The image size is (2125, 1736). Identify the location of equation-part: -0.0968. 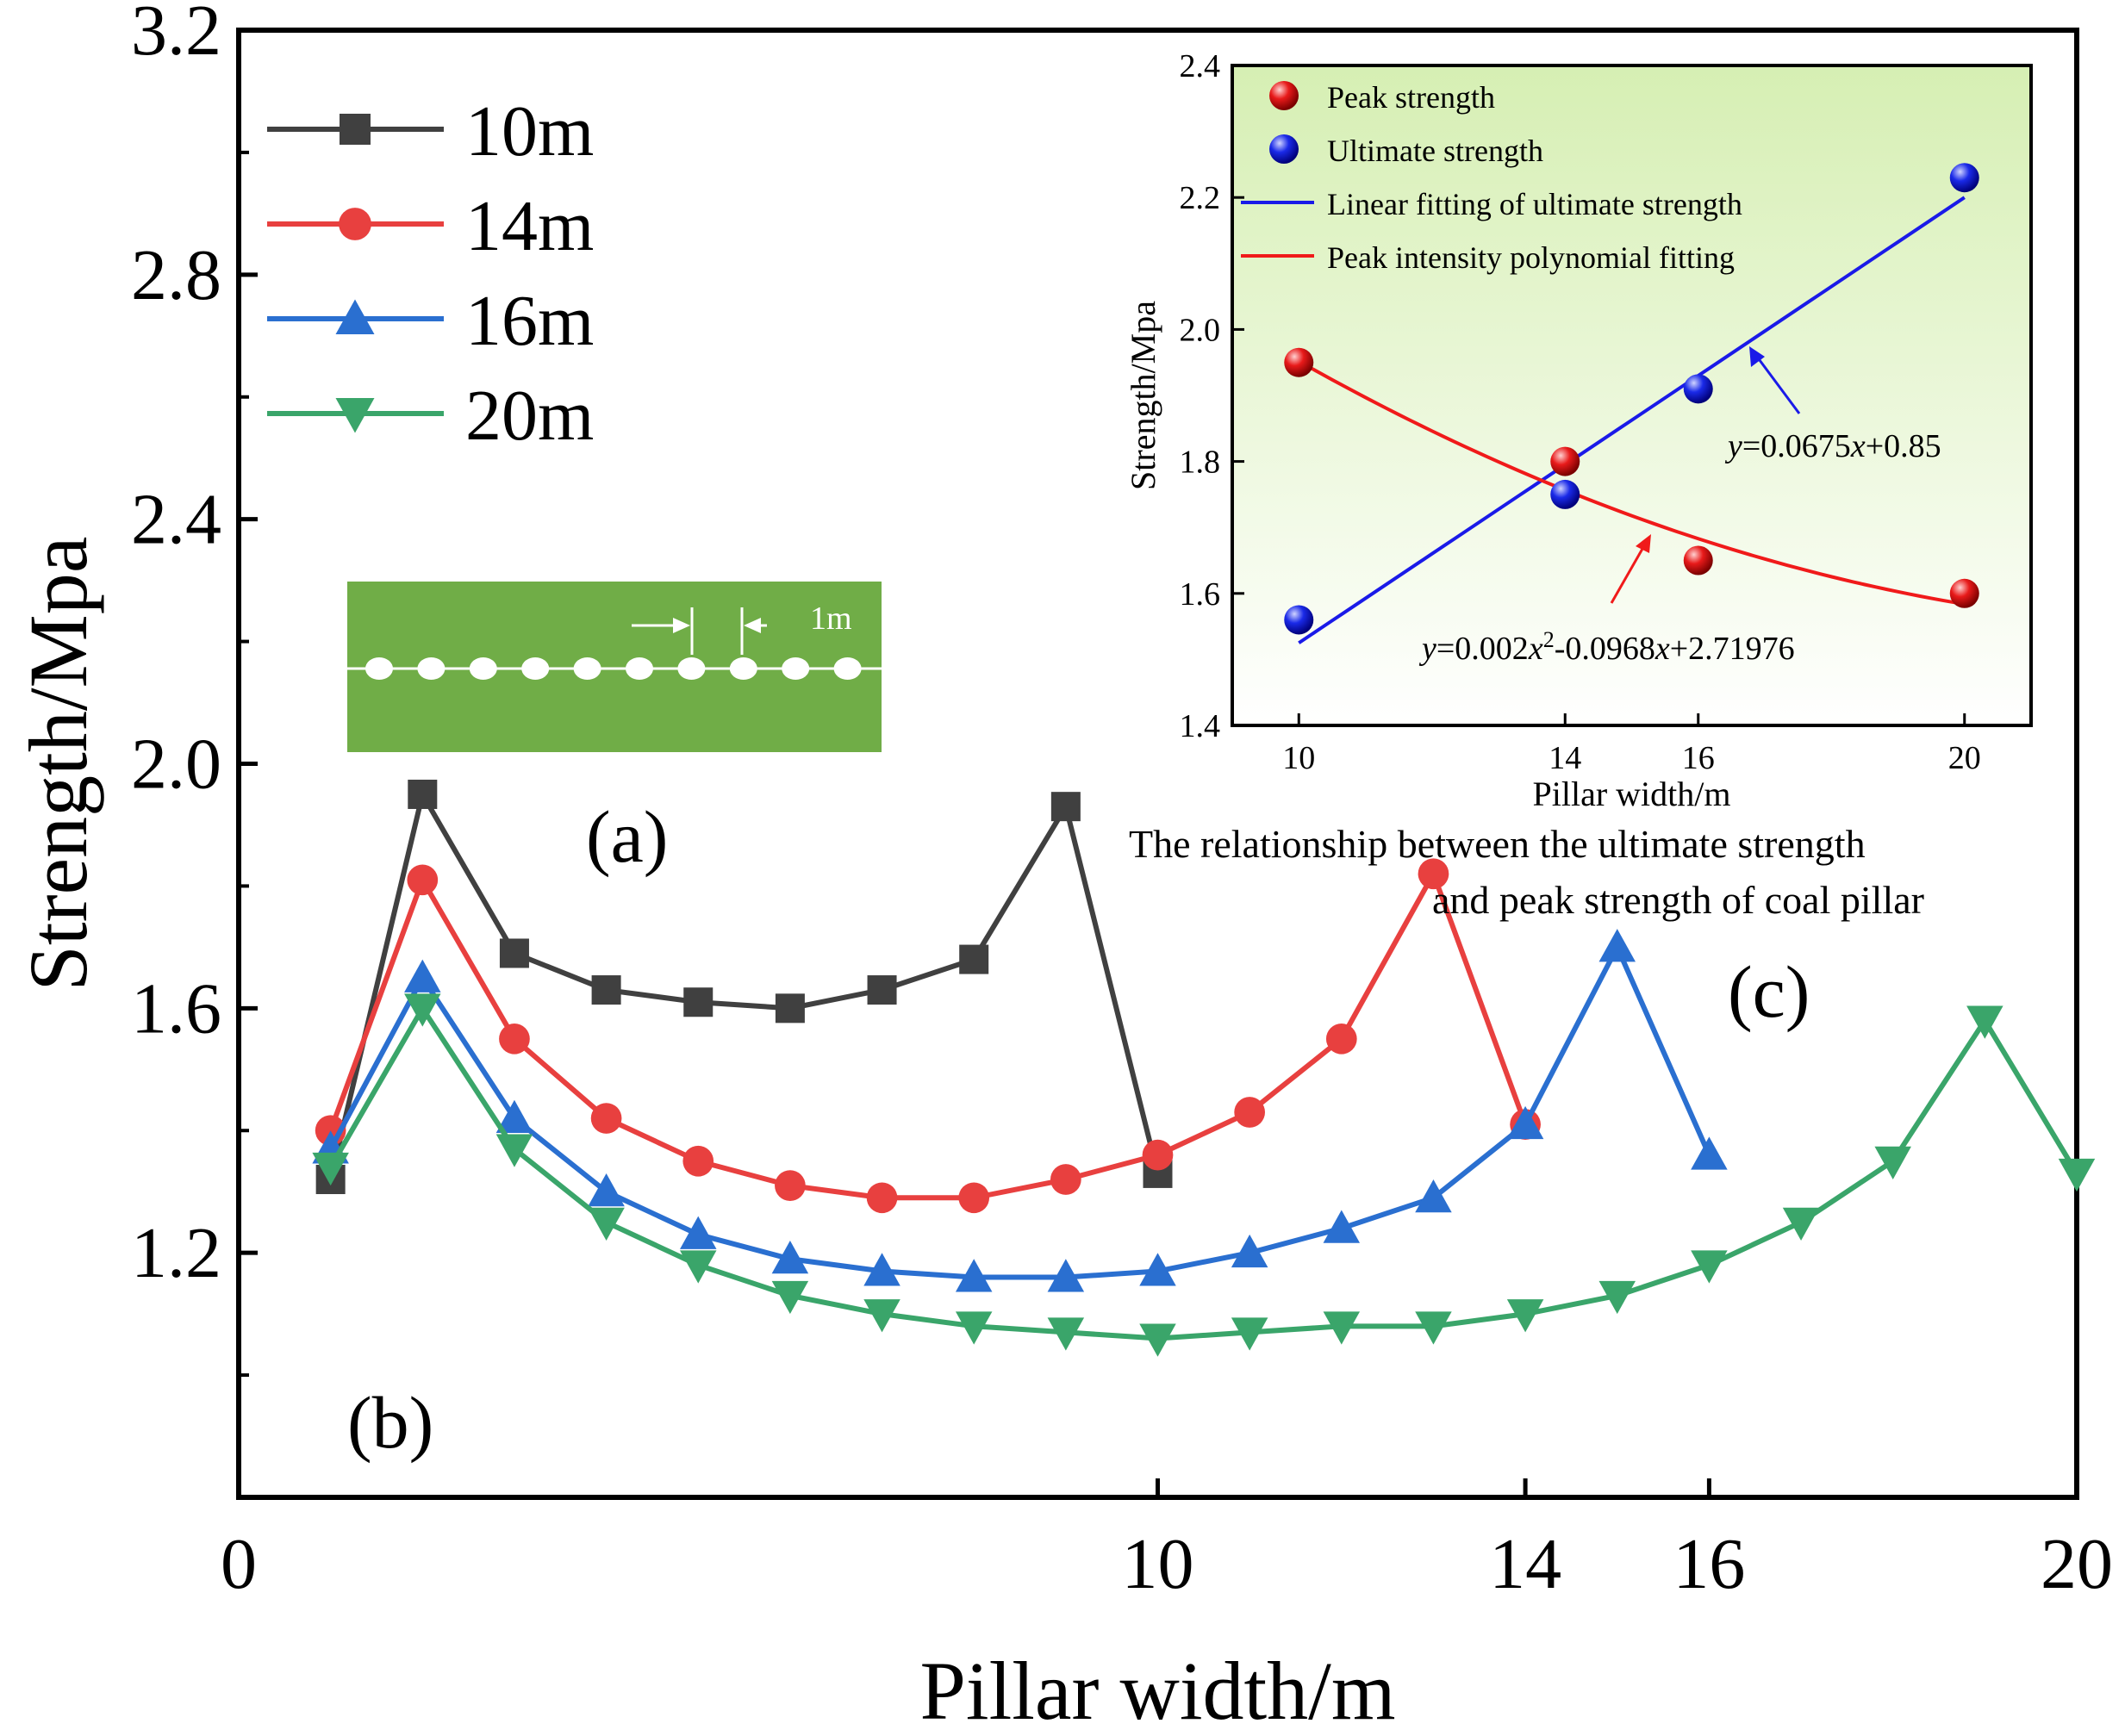
(1605, 649).